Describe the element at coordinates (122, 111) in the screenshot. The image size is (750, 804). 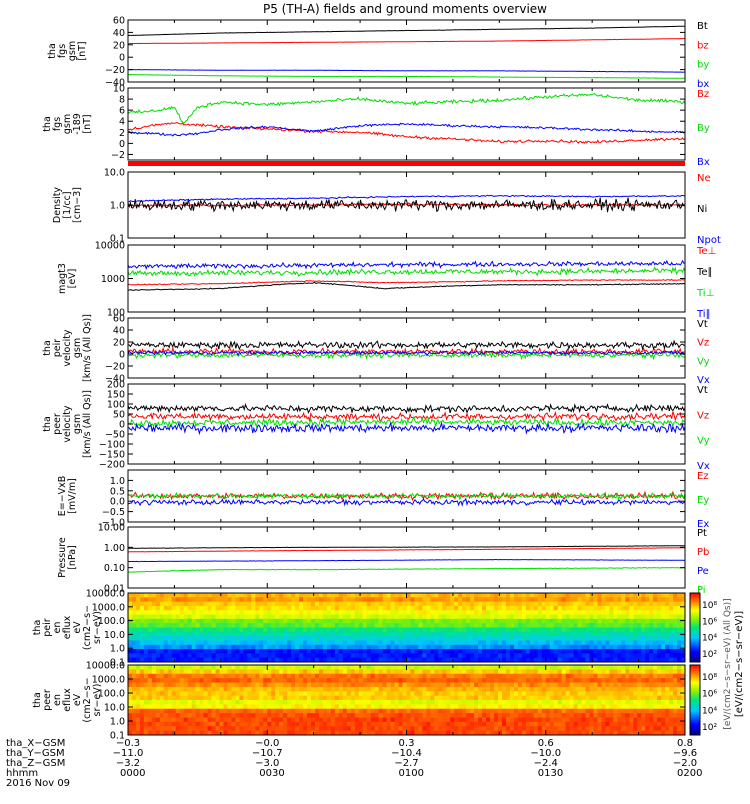
I see `ytick-label-fgs_gse: 6` at that location.